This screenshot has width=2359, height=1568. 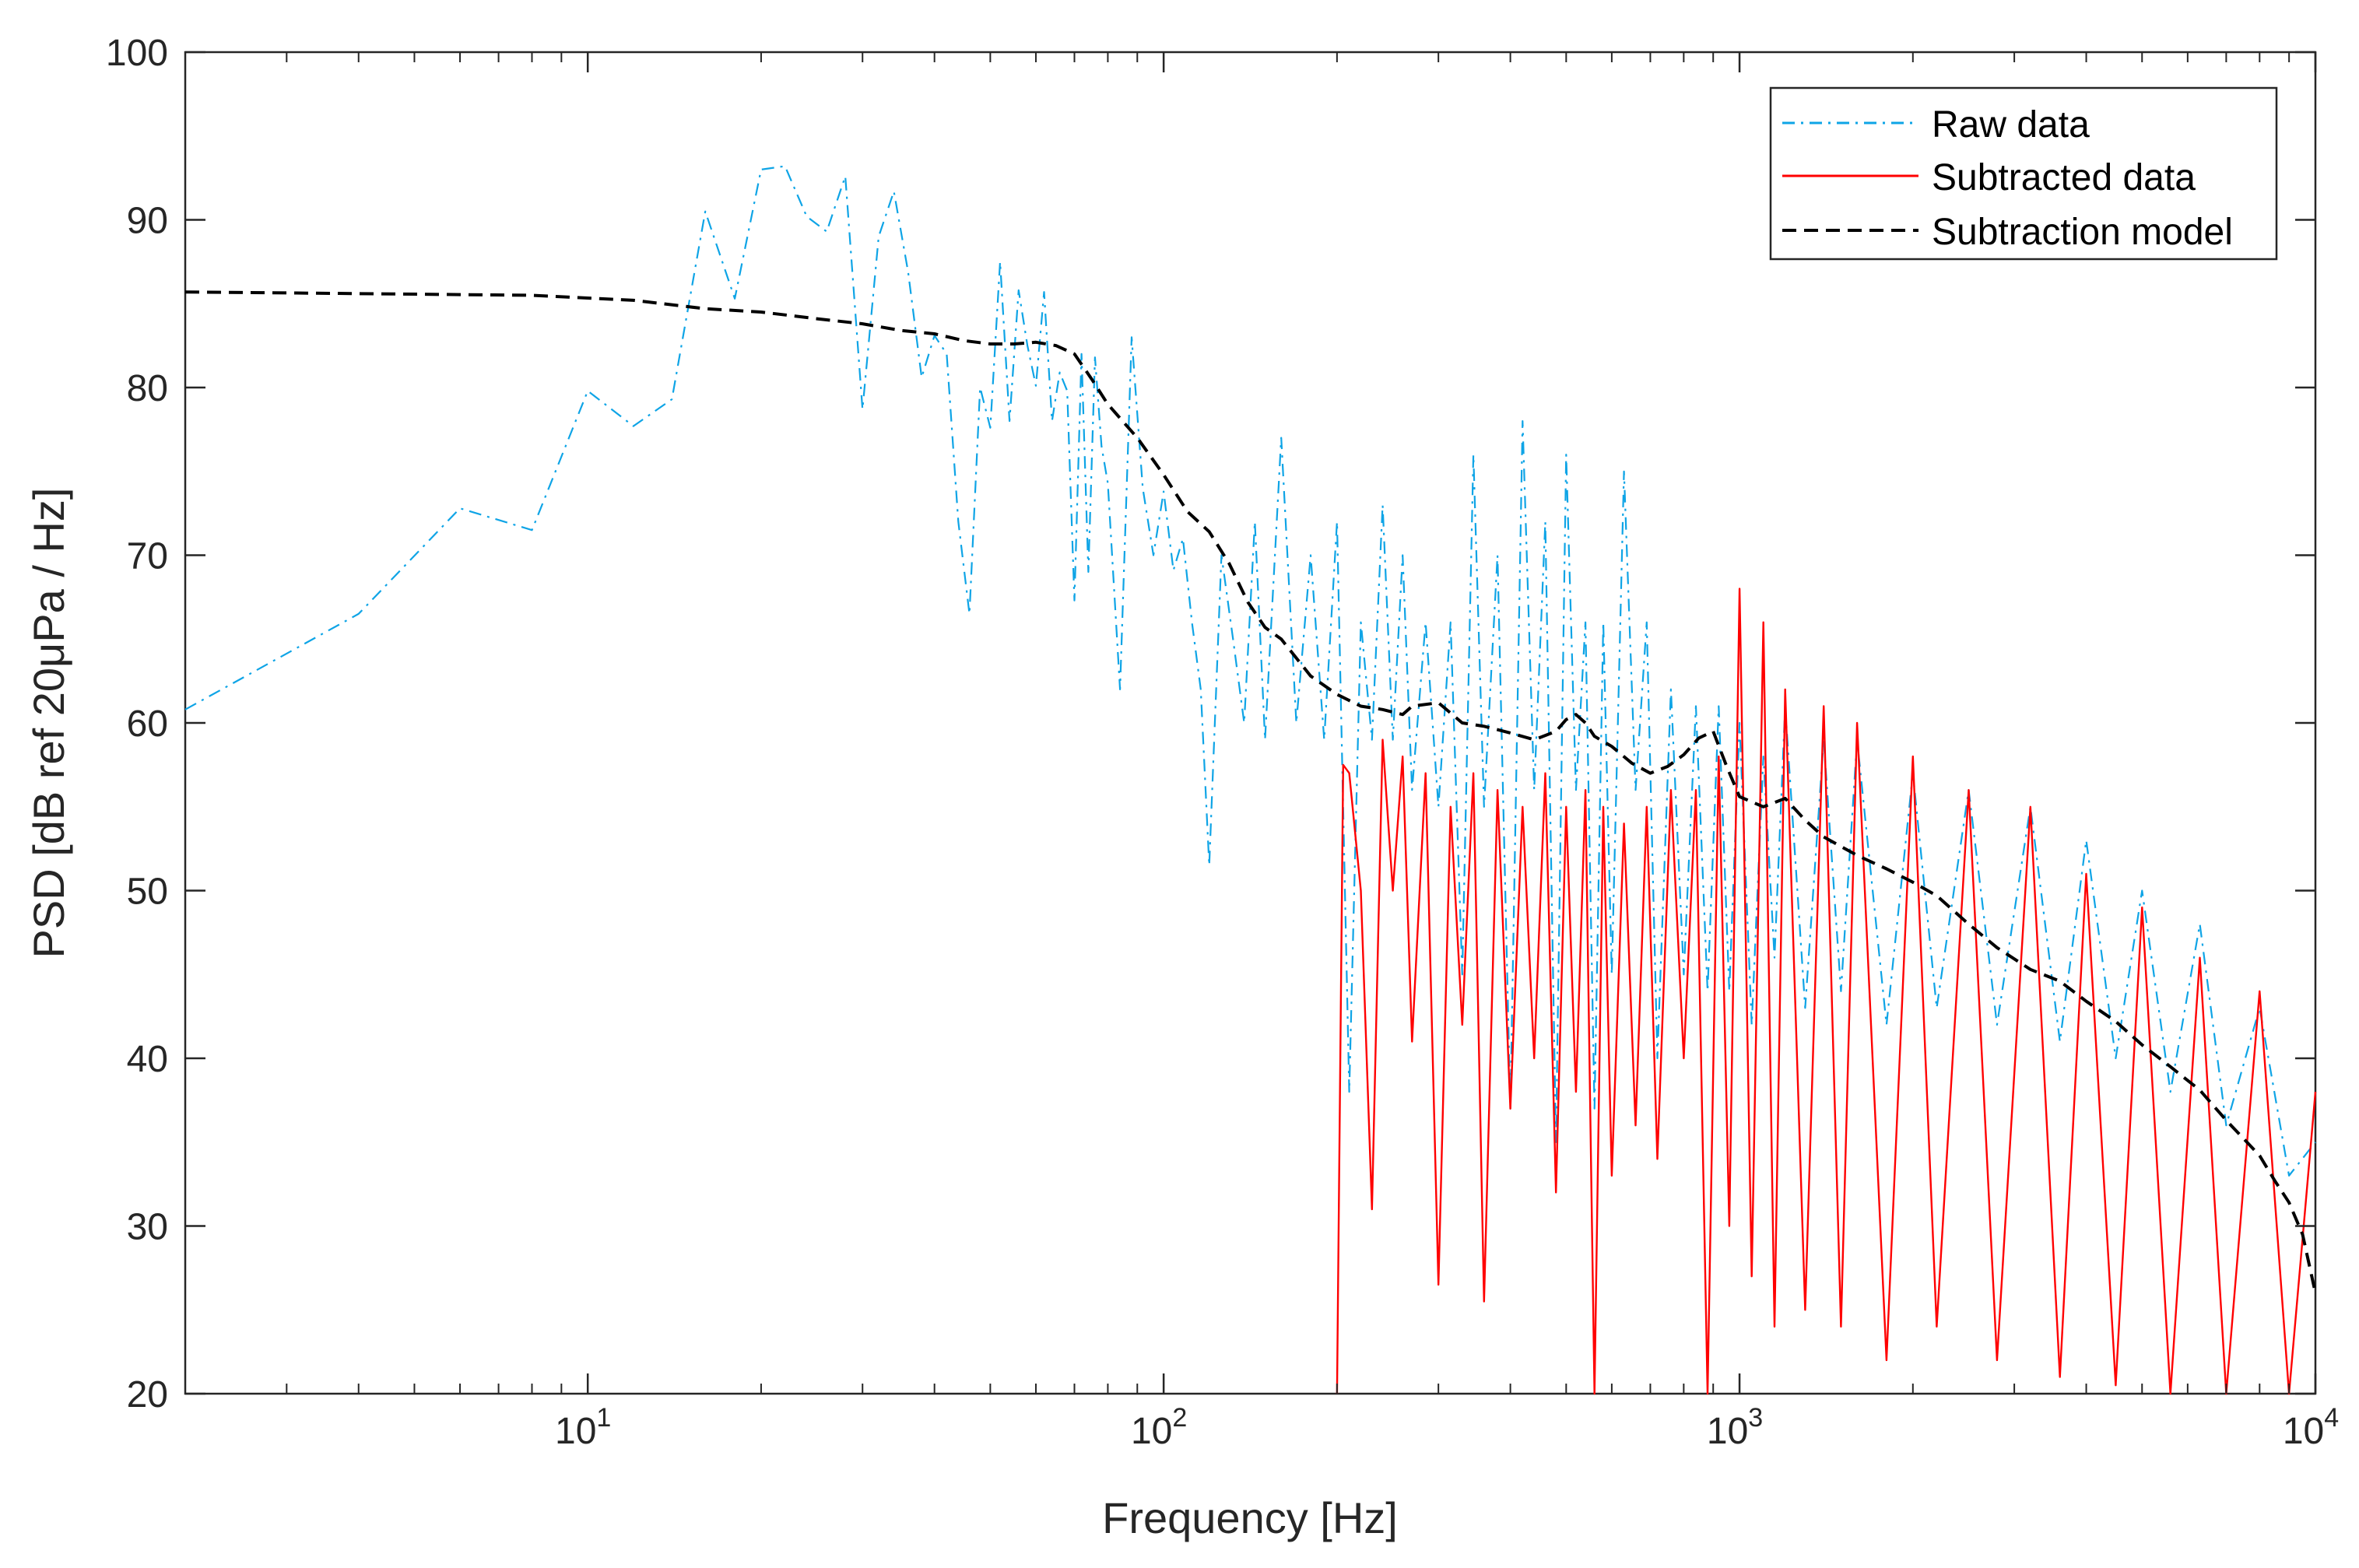 What do you see at coordinates (2064, 177) in the screenshot?
I see `legend-label-subtracted-data: Subtracted data` at bounding box center [2064, 177].